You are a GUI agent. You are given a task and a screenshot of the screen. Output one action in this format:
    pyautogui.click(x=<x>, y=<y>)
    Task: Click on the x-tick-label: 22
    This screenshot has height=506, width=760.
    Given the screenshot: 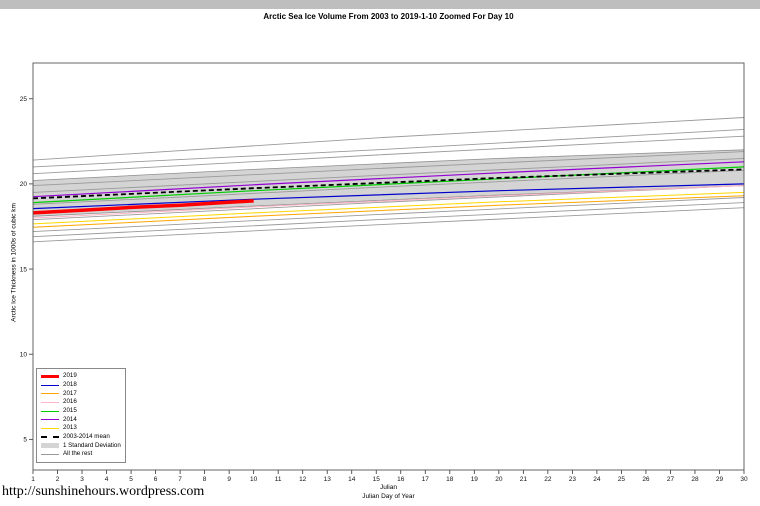 What is the action you would take?
    pyautogui.click(x=548, y=479)
    